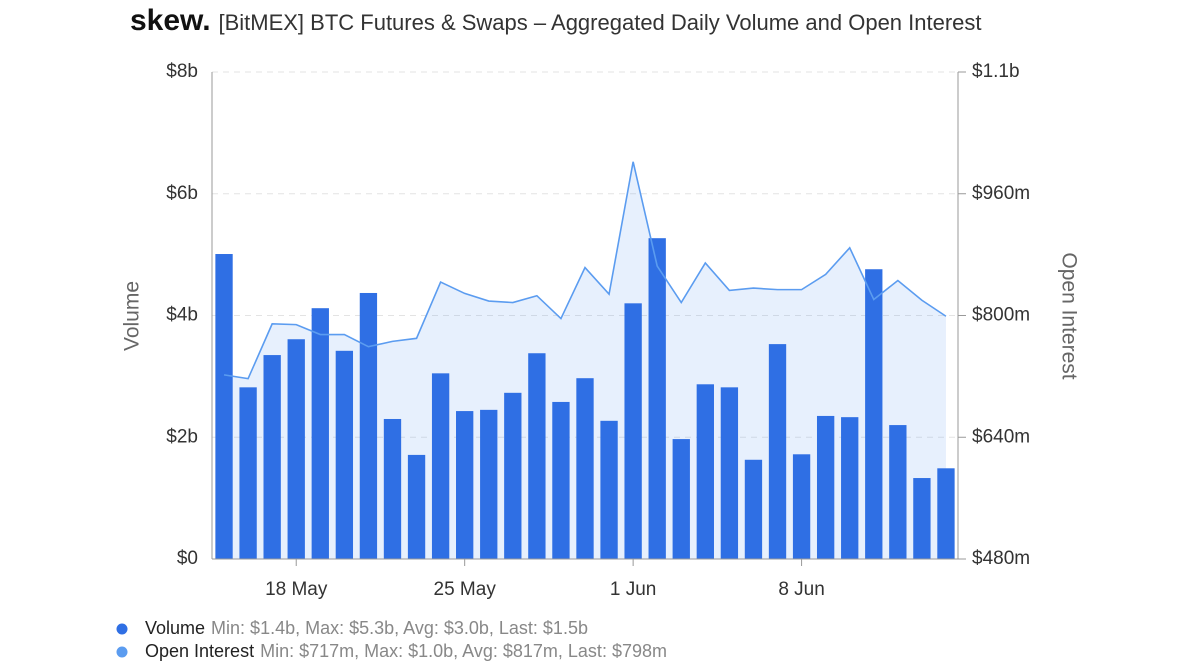  What do you see at coordinates (199, 651) in the screenshot?
I see `legend-label: Open Interest` at bounding box center [199, 651].